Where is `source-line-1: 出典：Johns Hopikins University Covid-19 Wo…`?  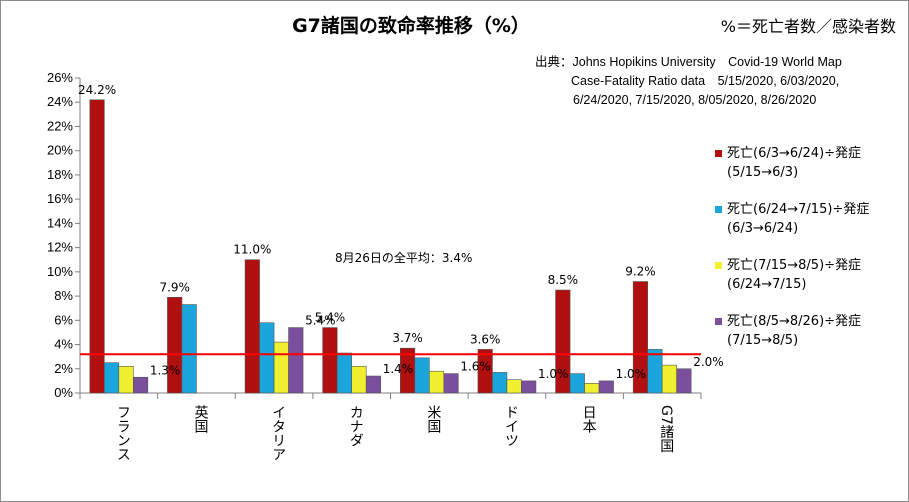 source-line-1: 出典：Johns Hopikins University Covid-19 Wo… is located at coordinates (688, 62).